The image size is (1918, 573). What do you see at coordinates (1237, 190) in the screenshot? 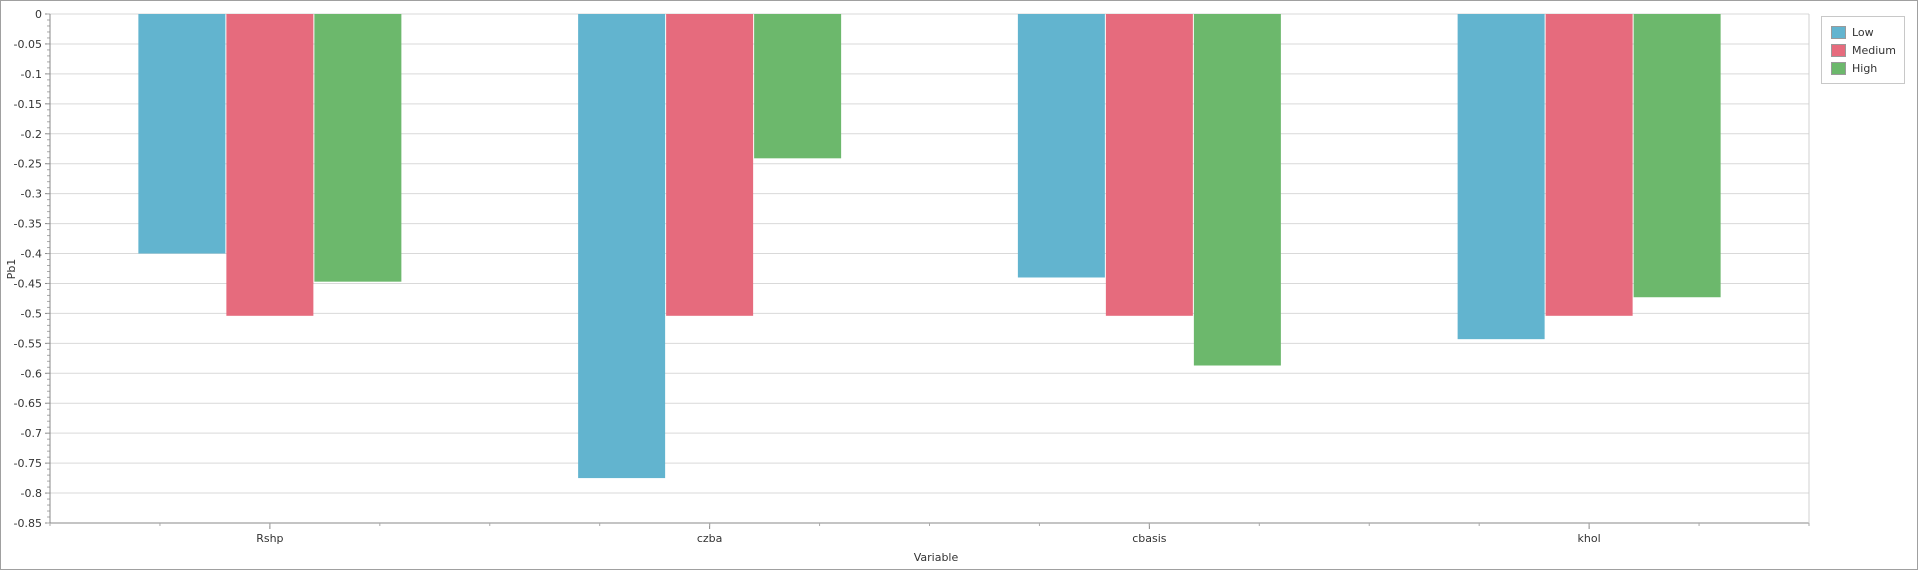
I see `bar-high-cbasis` at bounding box center [1237, 190].